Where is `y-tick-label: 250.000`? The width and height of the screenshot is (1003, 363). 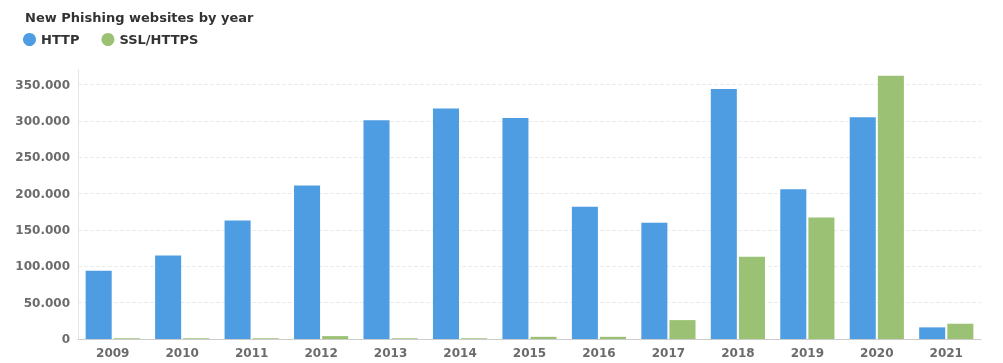
y-tick-label: 250.000 is located at coordinates (42, 157).